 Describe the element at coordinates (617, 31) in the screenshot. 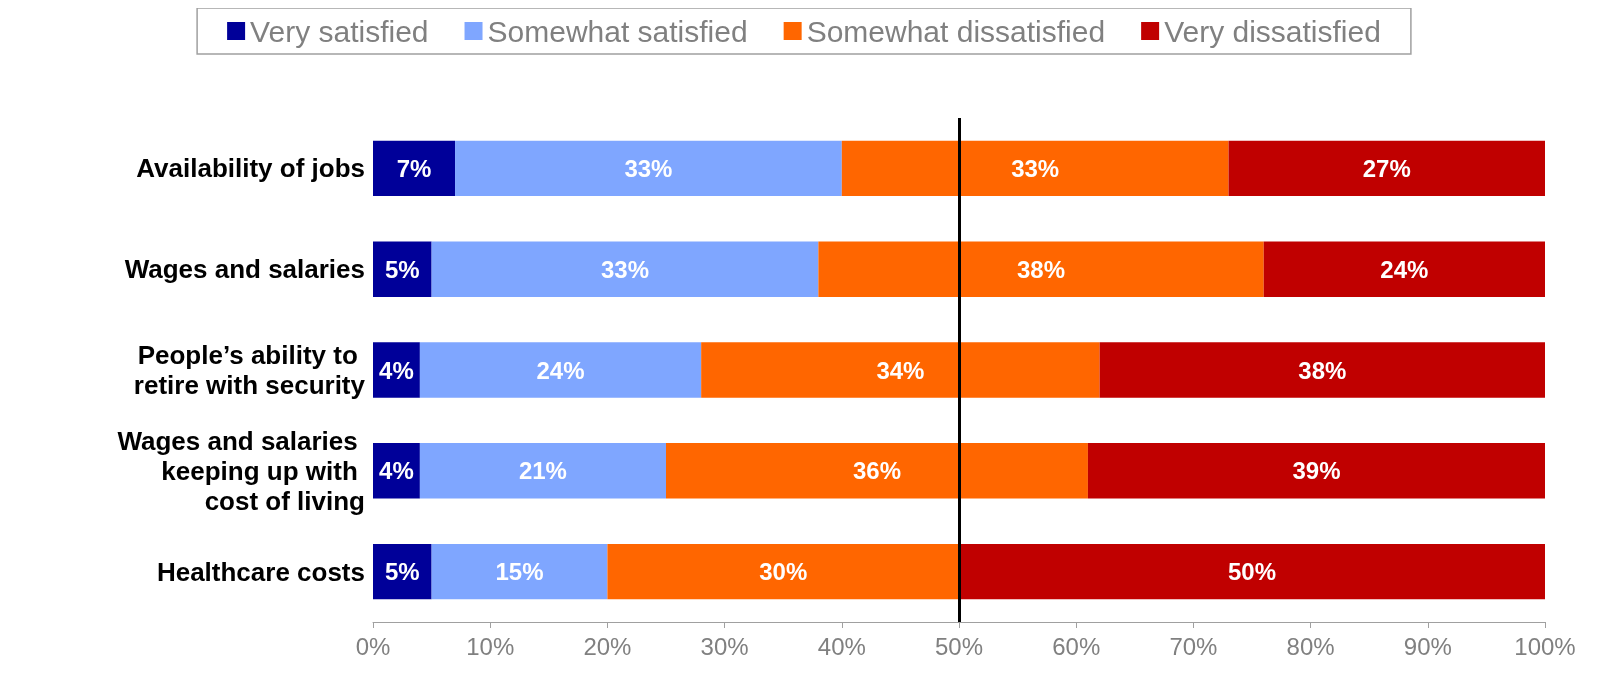

I see `legend-label: Somewhat satisfied` at that location.